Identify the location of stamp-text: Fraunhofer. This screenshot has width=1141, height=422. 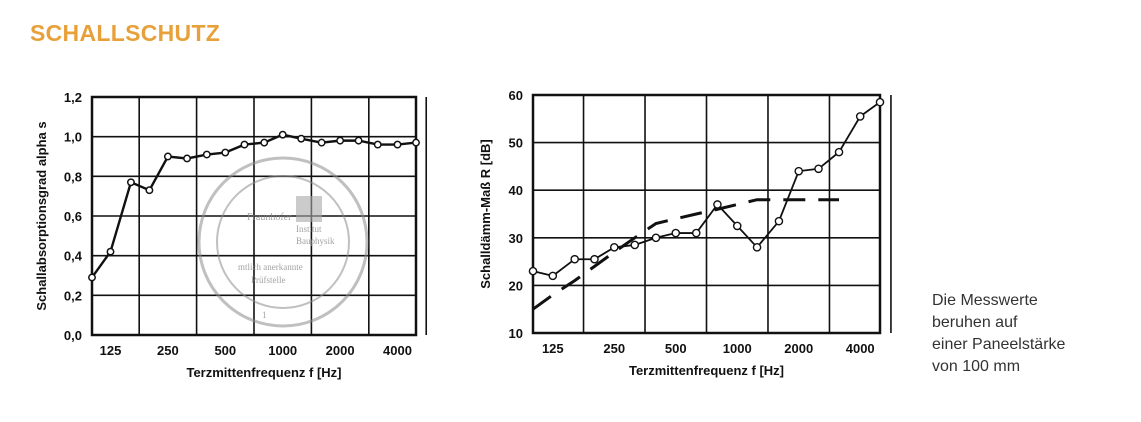
(269, 217).